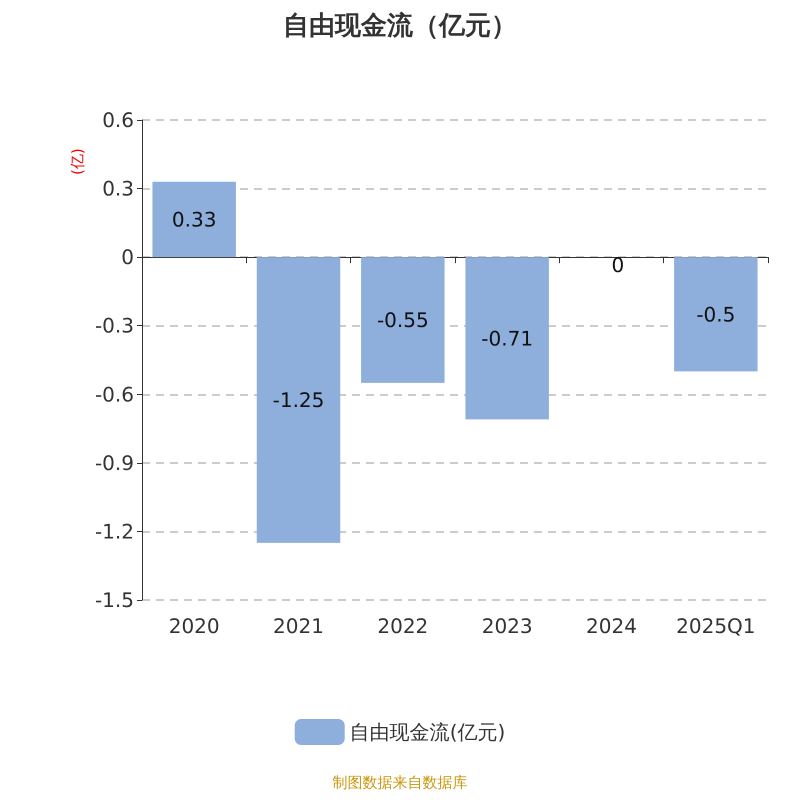 The width and height of the screenshot is (800, 800). Describe the element at coordinates (118, 120) in the screenshot. I see `y-tick-label: 0.6` at that location.